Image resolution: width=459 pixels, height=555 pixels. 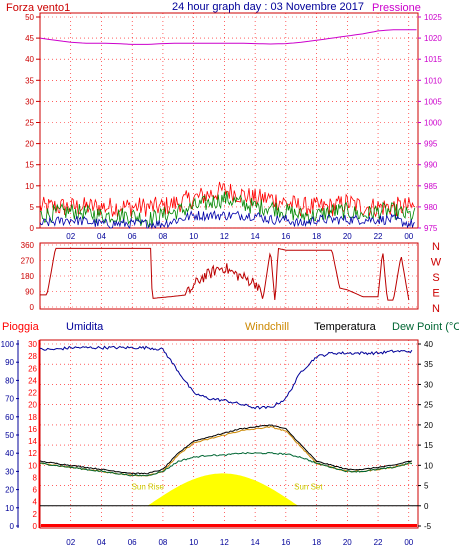 I want to click on sunrise-label: Sun Rise, so click(x=148, y=487).